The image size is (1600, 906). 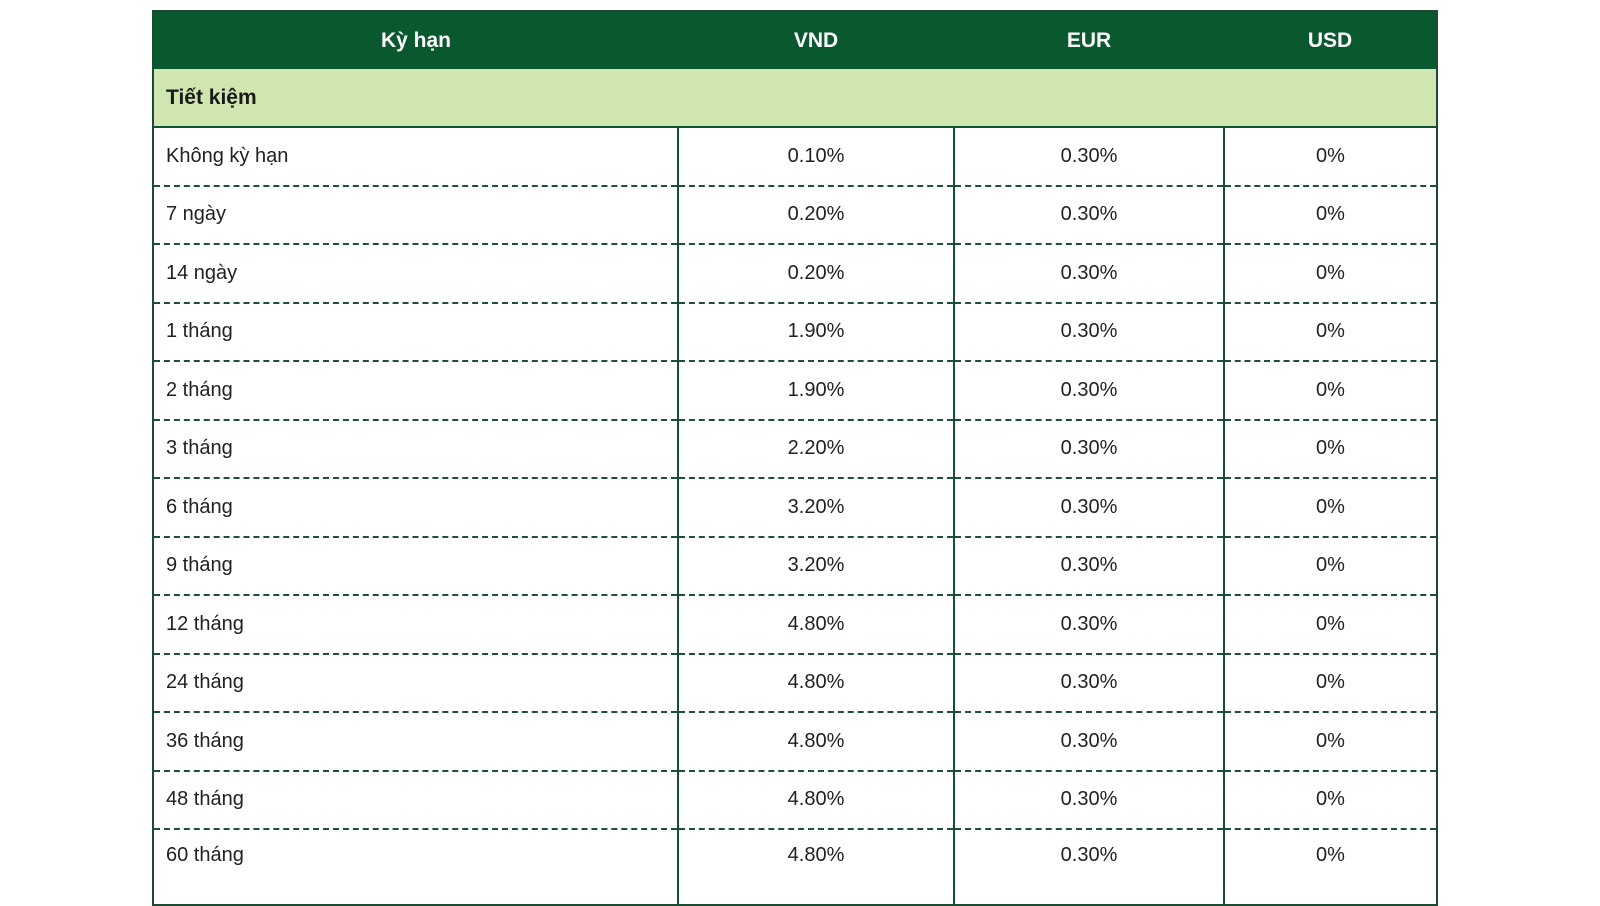 I want to click on table-row: 7 ngày 0.20% 0.30% 0%, so click(x=795, y=214).